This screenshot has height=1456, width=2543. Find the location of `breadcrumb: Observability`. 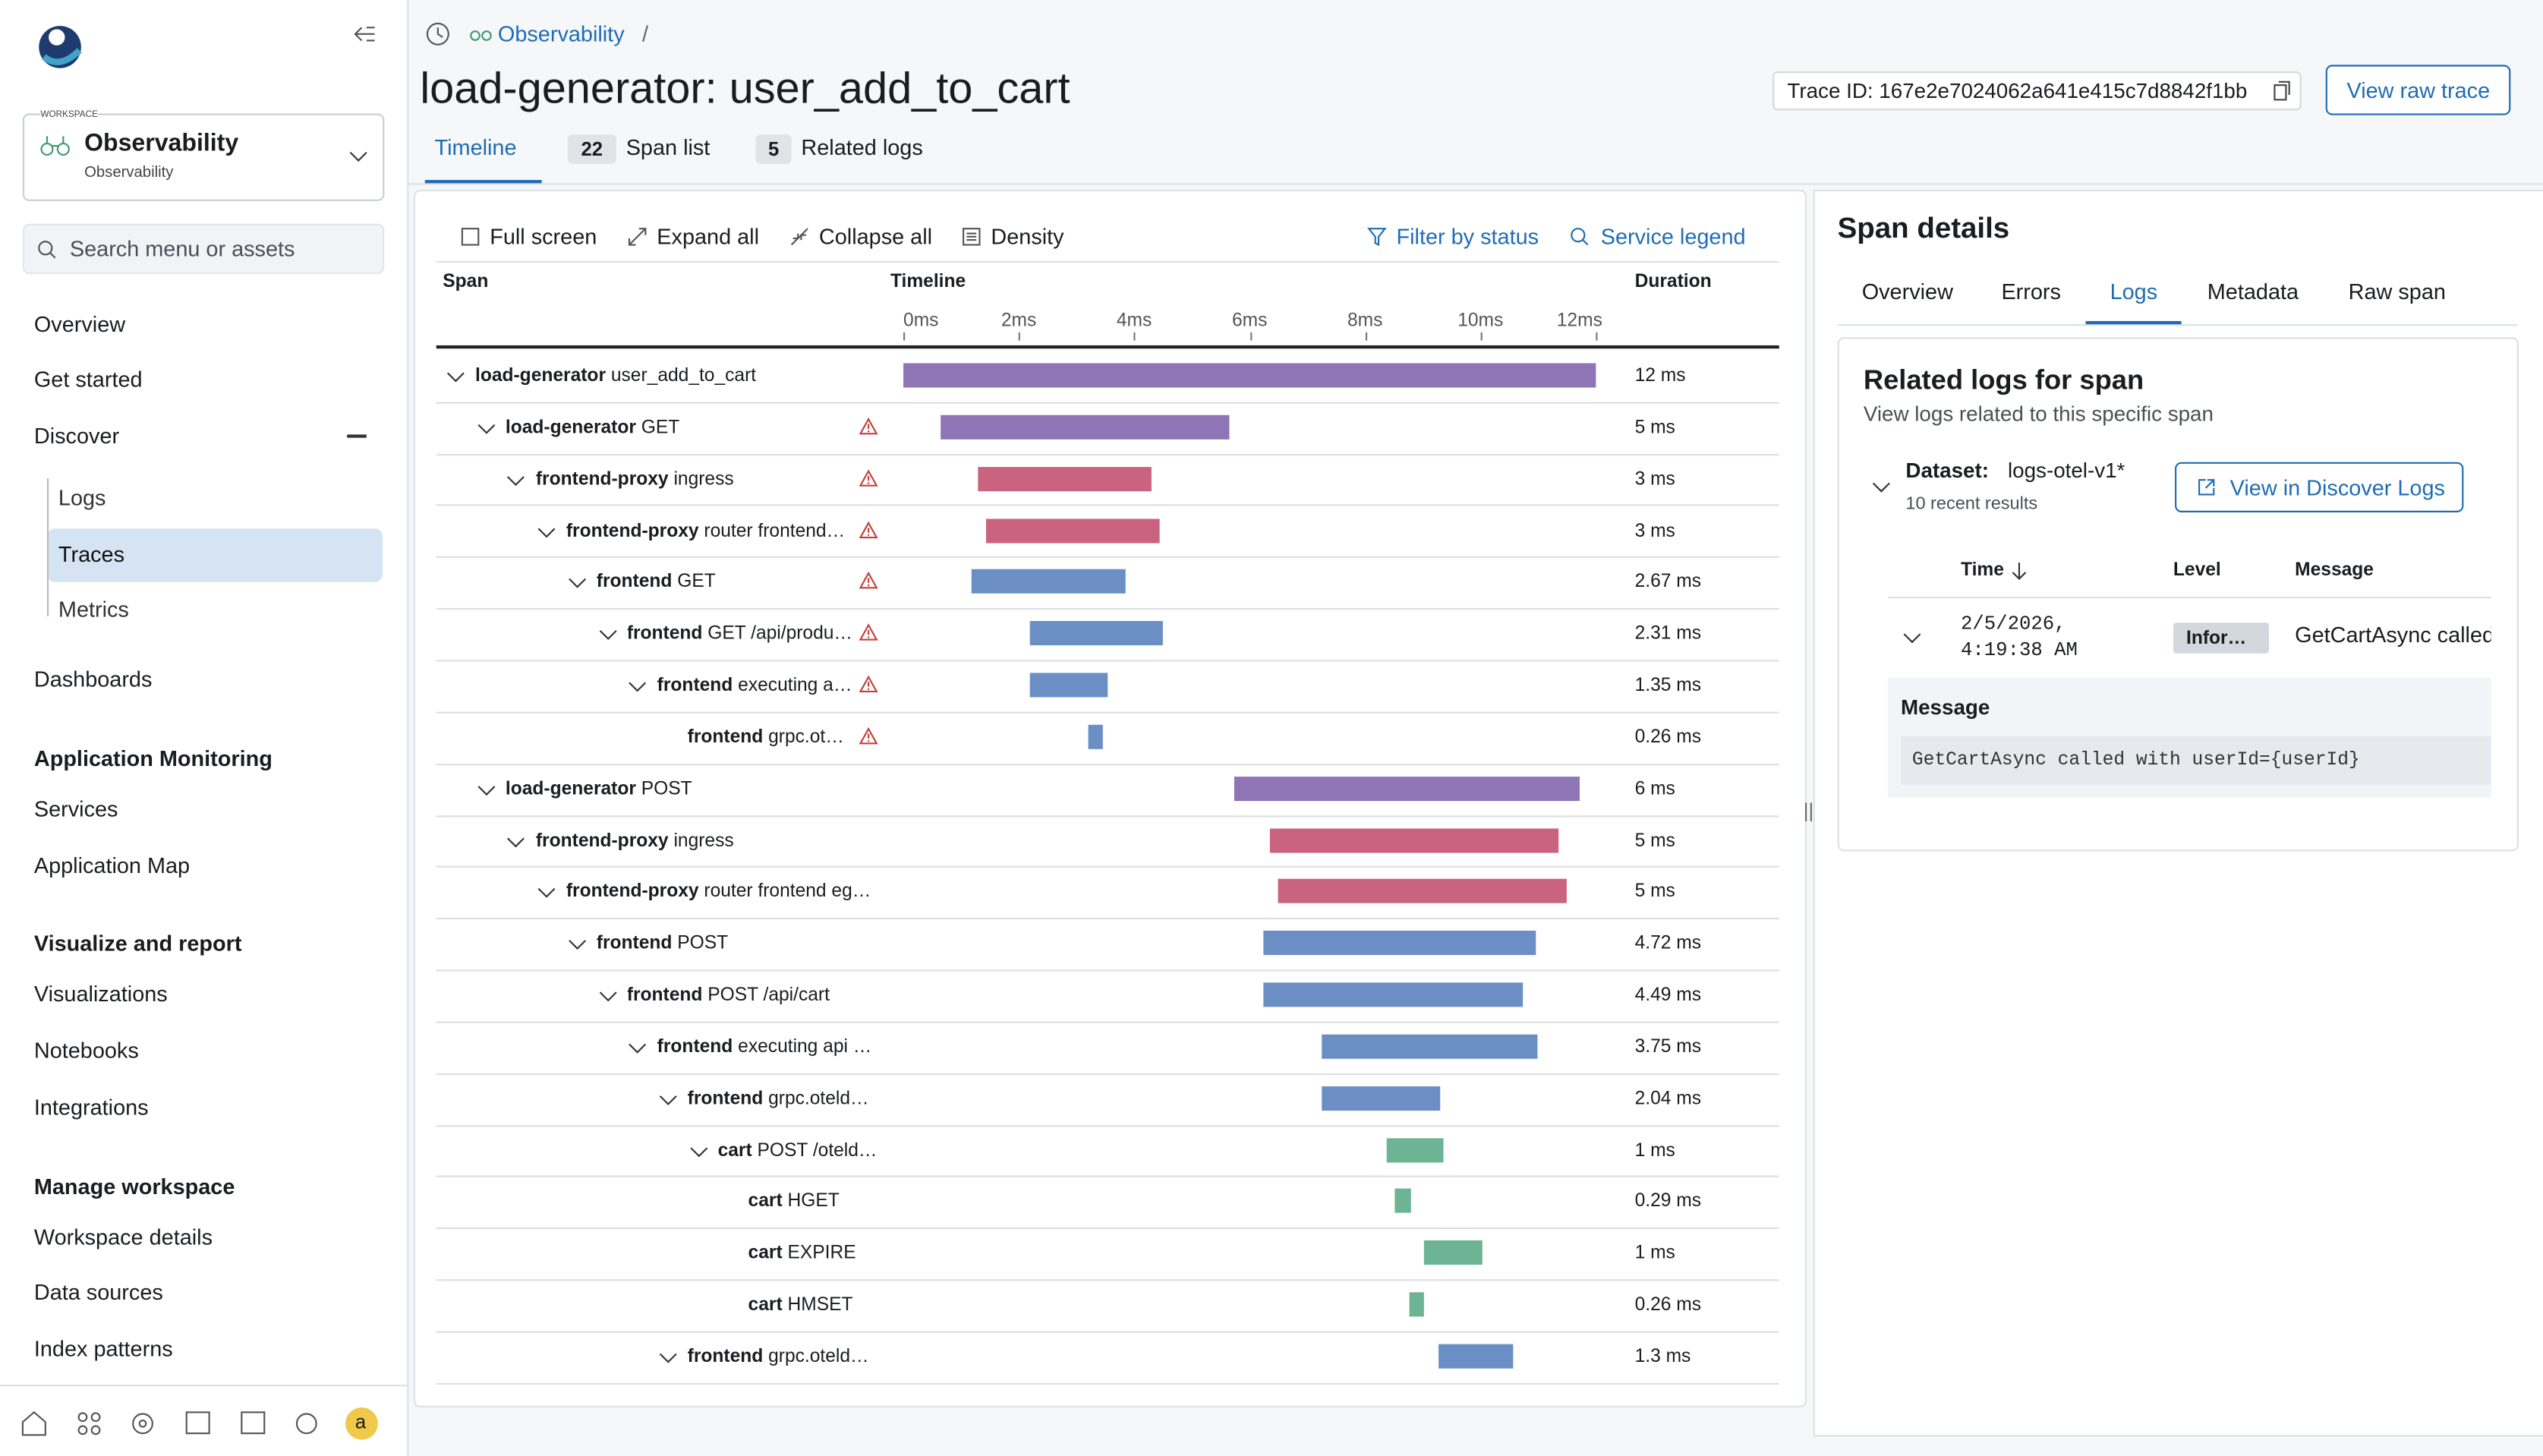

breadcrumb: Observability is located at coordinates (561, 33).